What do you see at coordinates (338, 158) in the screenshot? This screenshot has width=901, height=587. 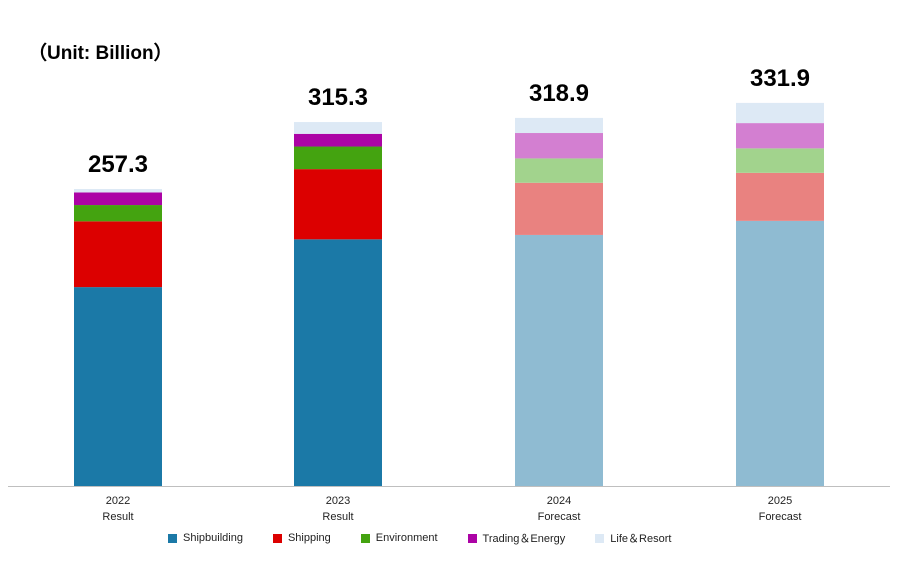 I see `bar-2023-environment` at bounding box center [338, 158].